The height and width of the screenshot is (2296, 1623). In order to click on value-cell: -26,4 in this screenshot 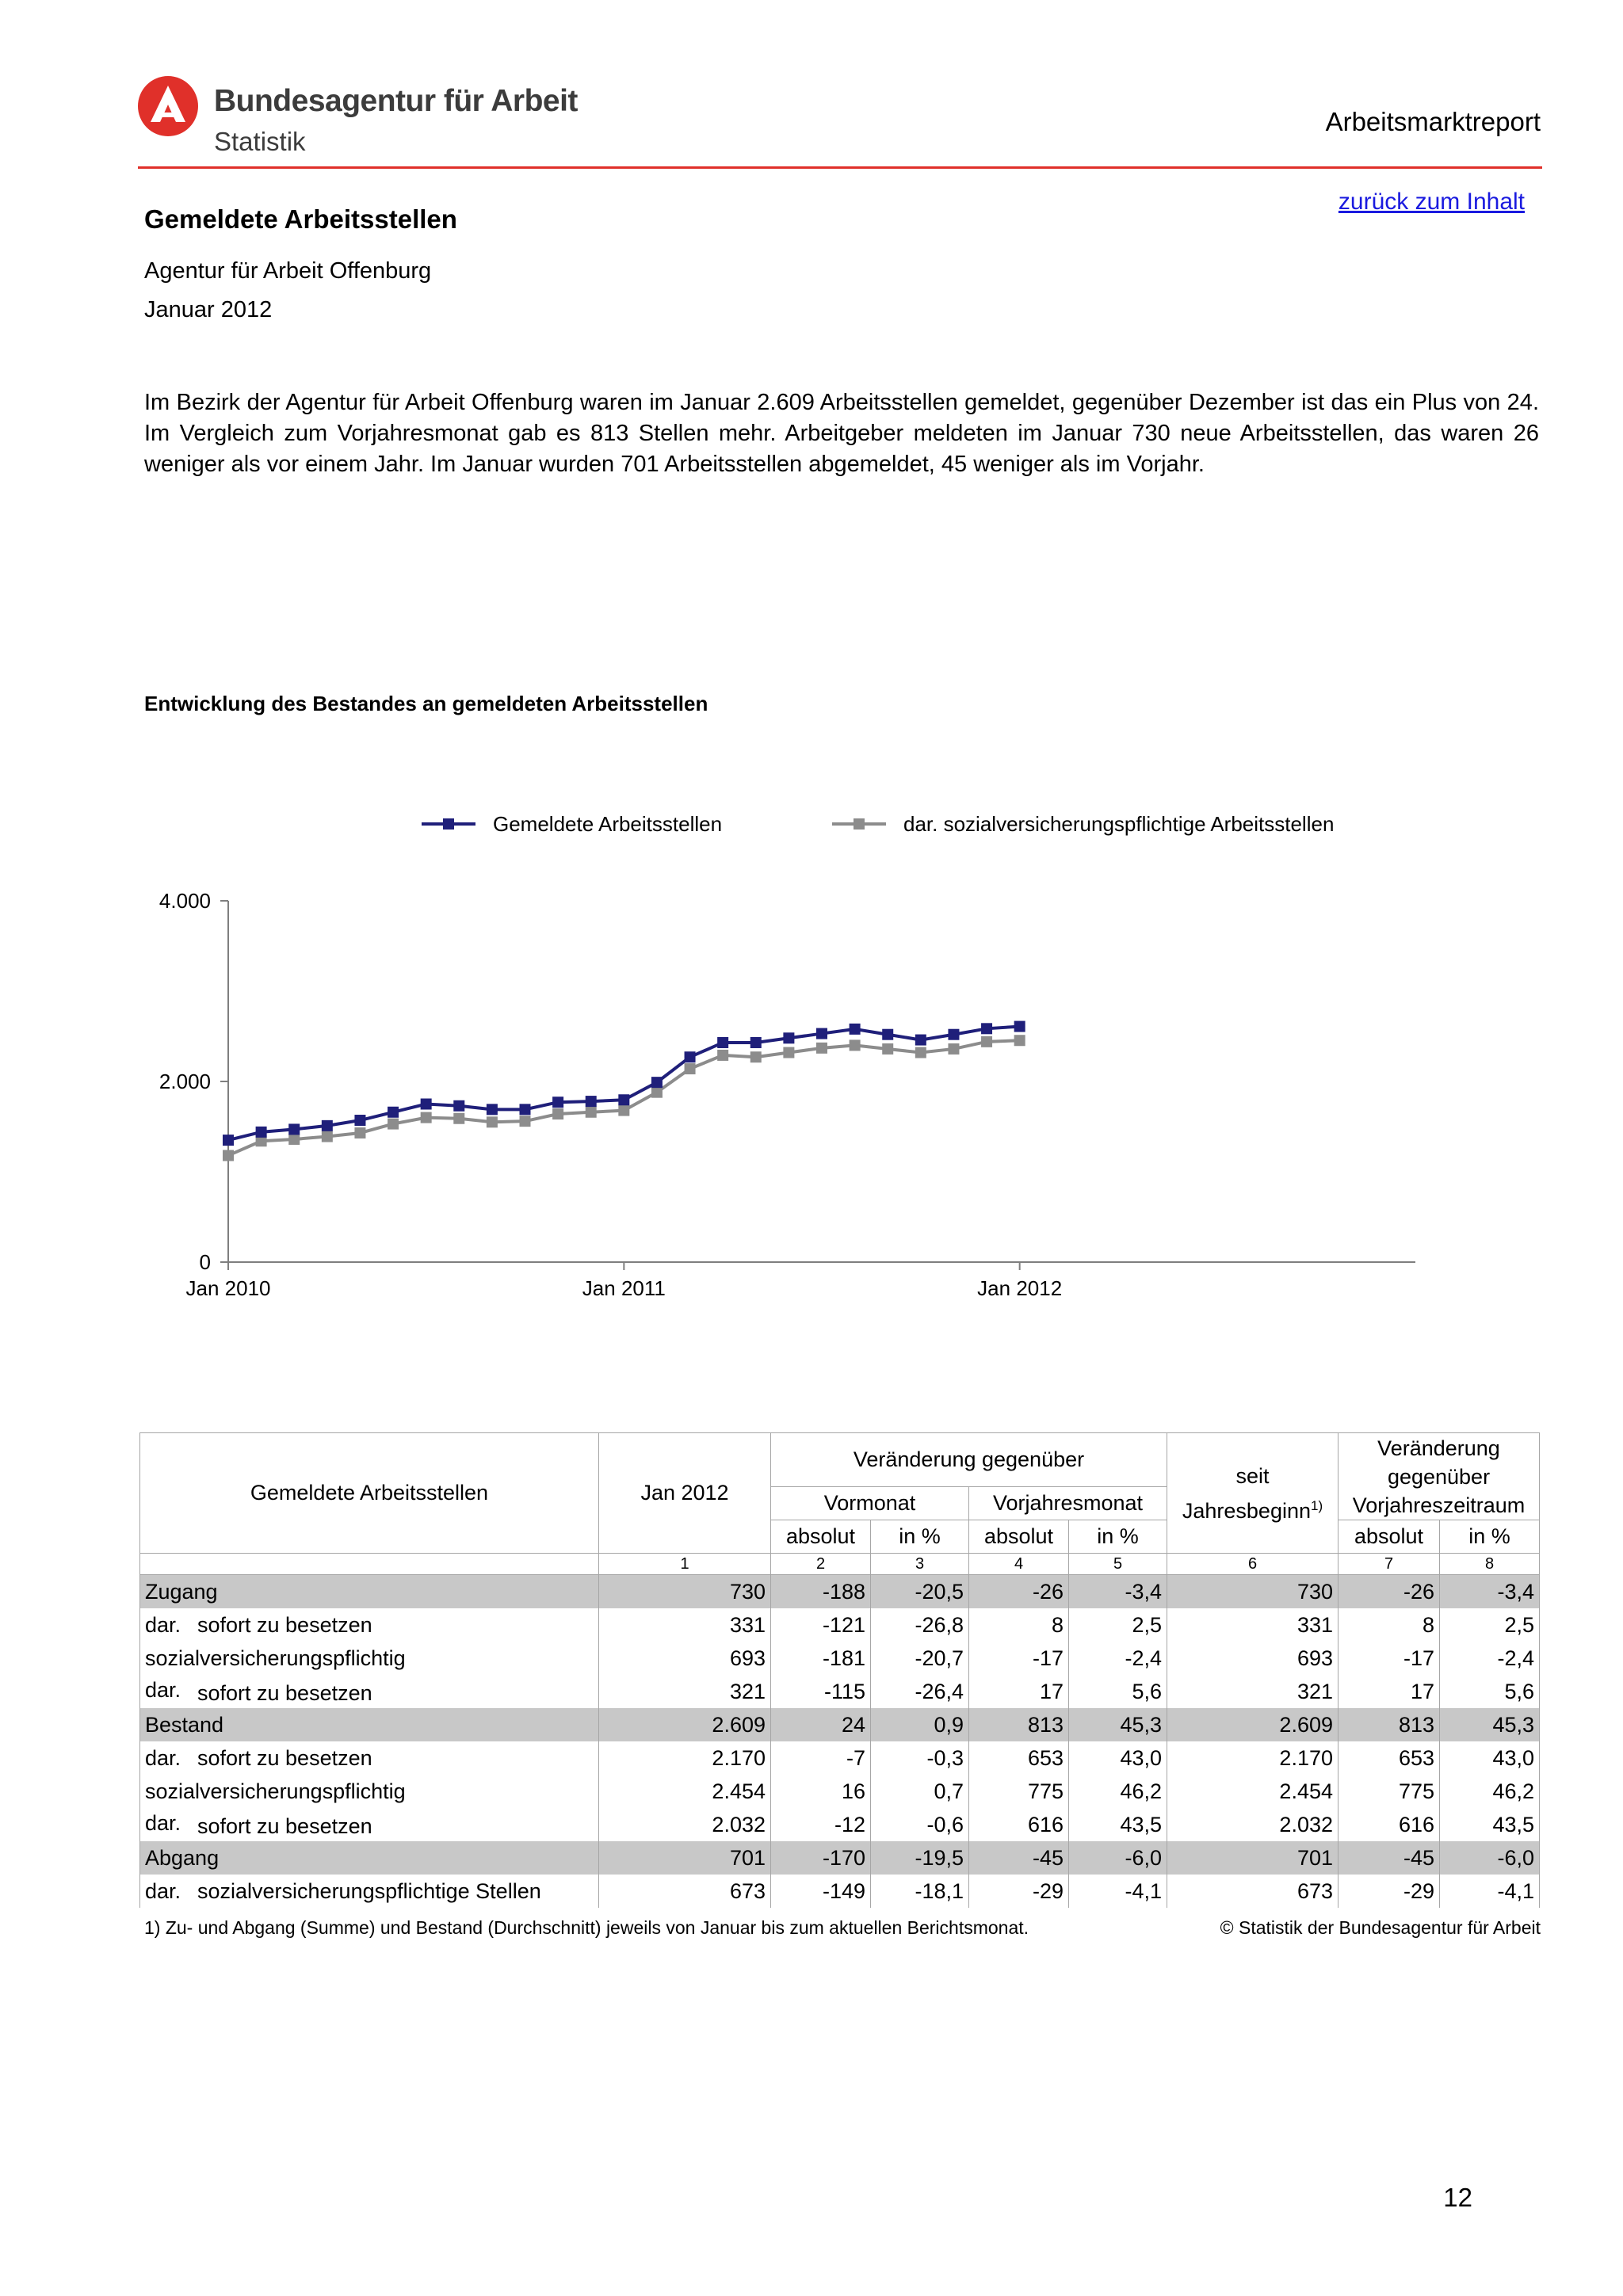, I will do `click(920, 1691)`.